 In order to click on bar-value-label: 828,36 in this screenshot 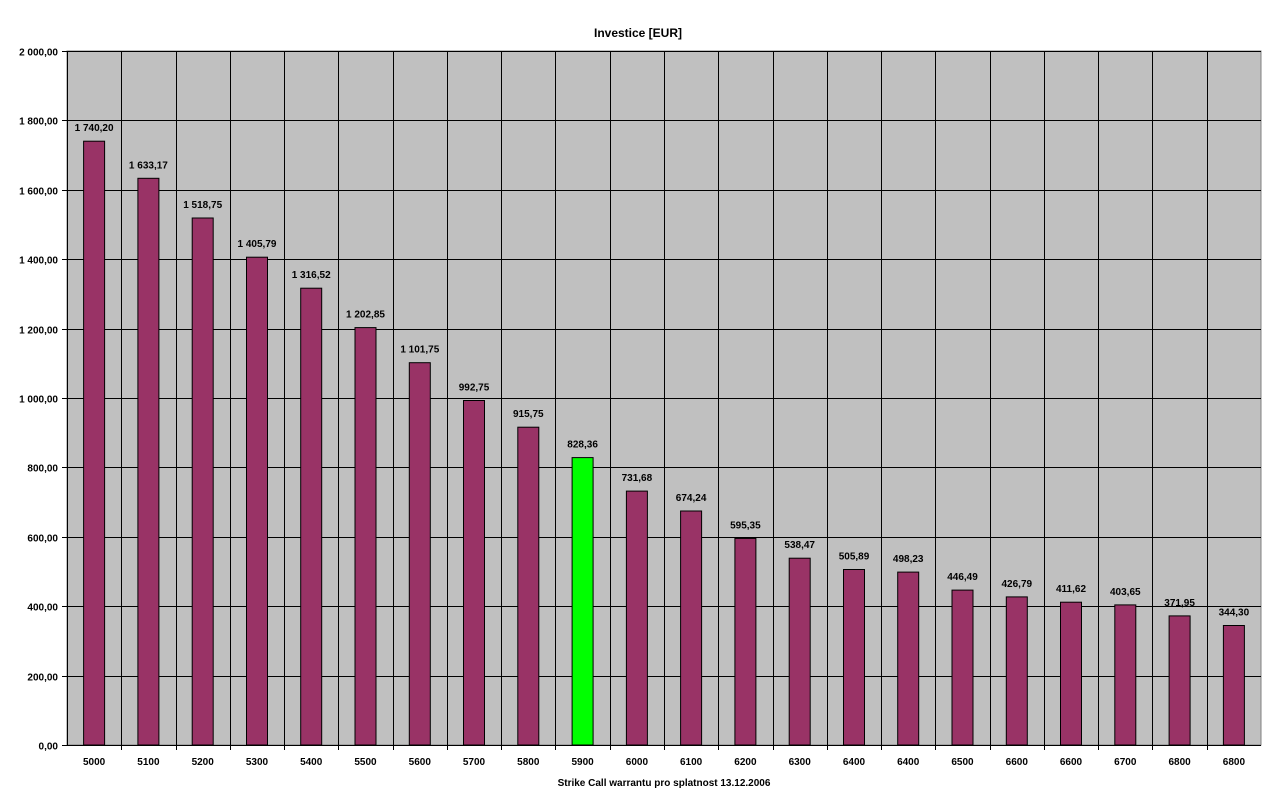, I will do `click(582, 445)`.